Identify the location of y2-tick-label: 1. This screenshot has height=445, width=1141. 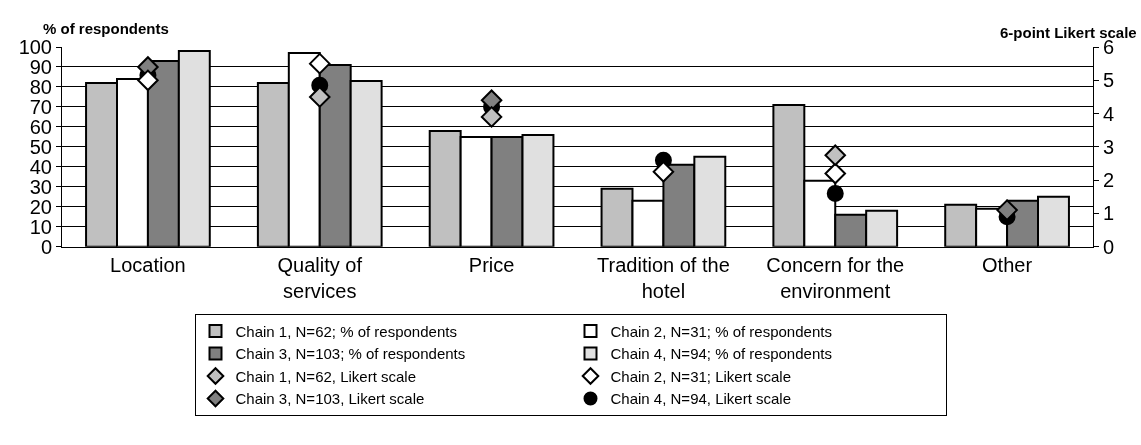
(1109, 213).